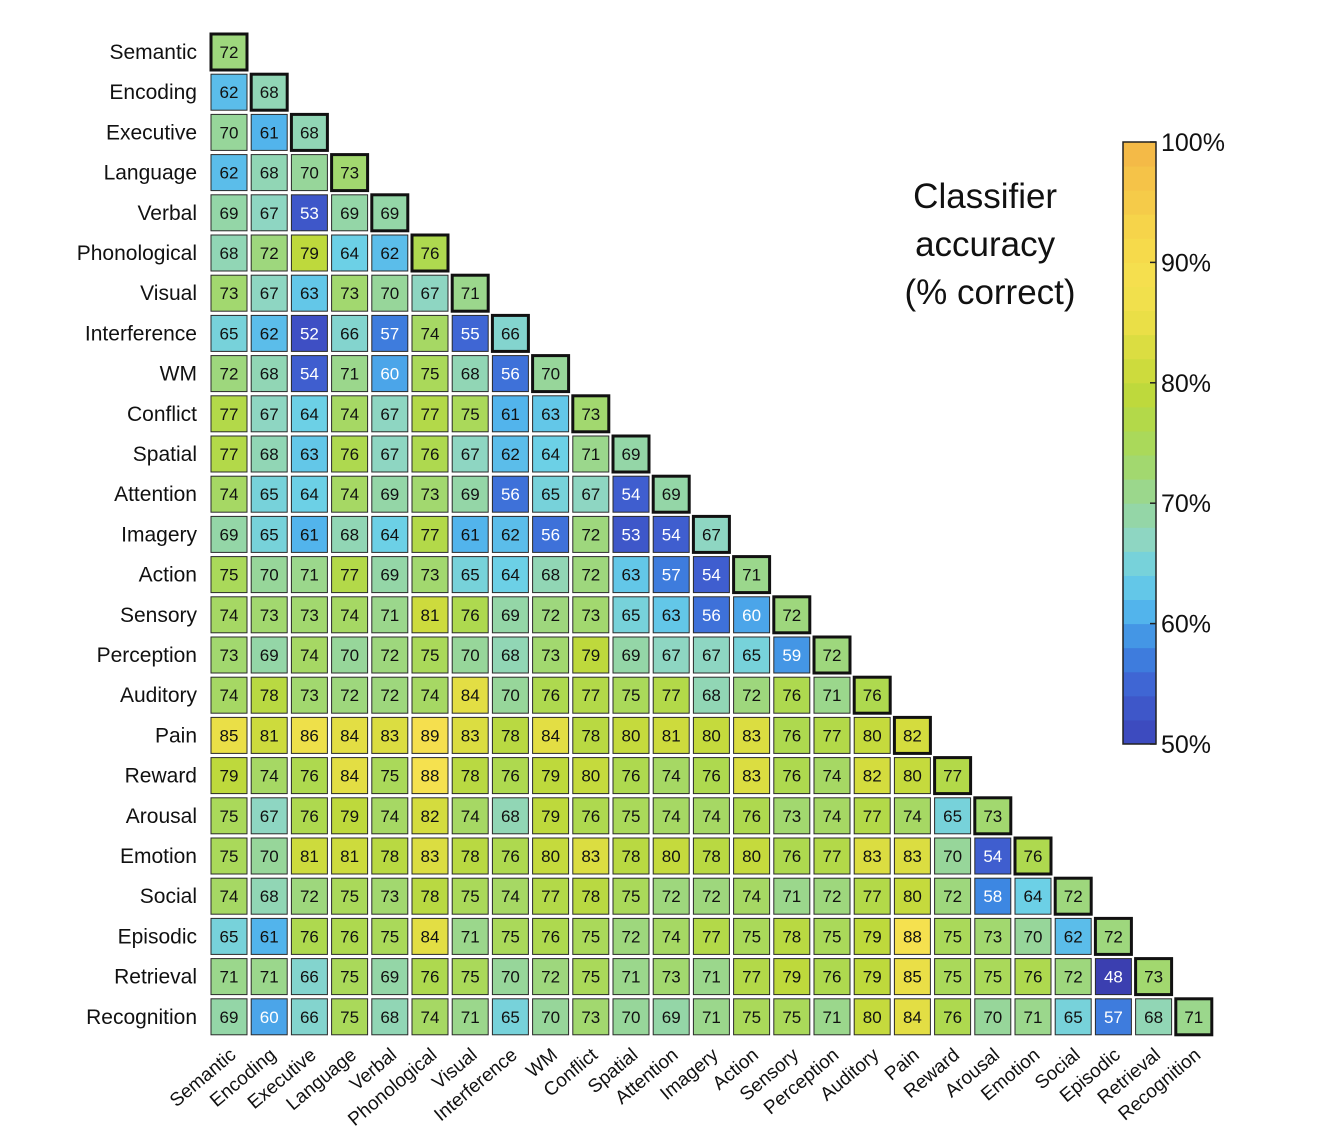  What do you see at coordinates (159, 695) in the screenshot?
I see `row-label: Auditory` at bounding box center [159, 695].